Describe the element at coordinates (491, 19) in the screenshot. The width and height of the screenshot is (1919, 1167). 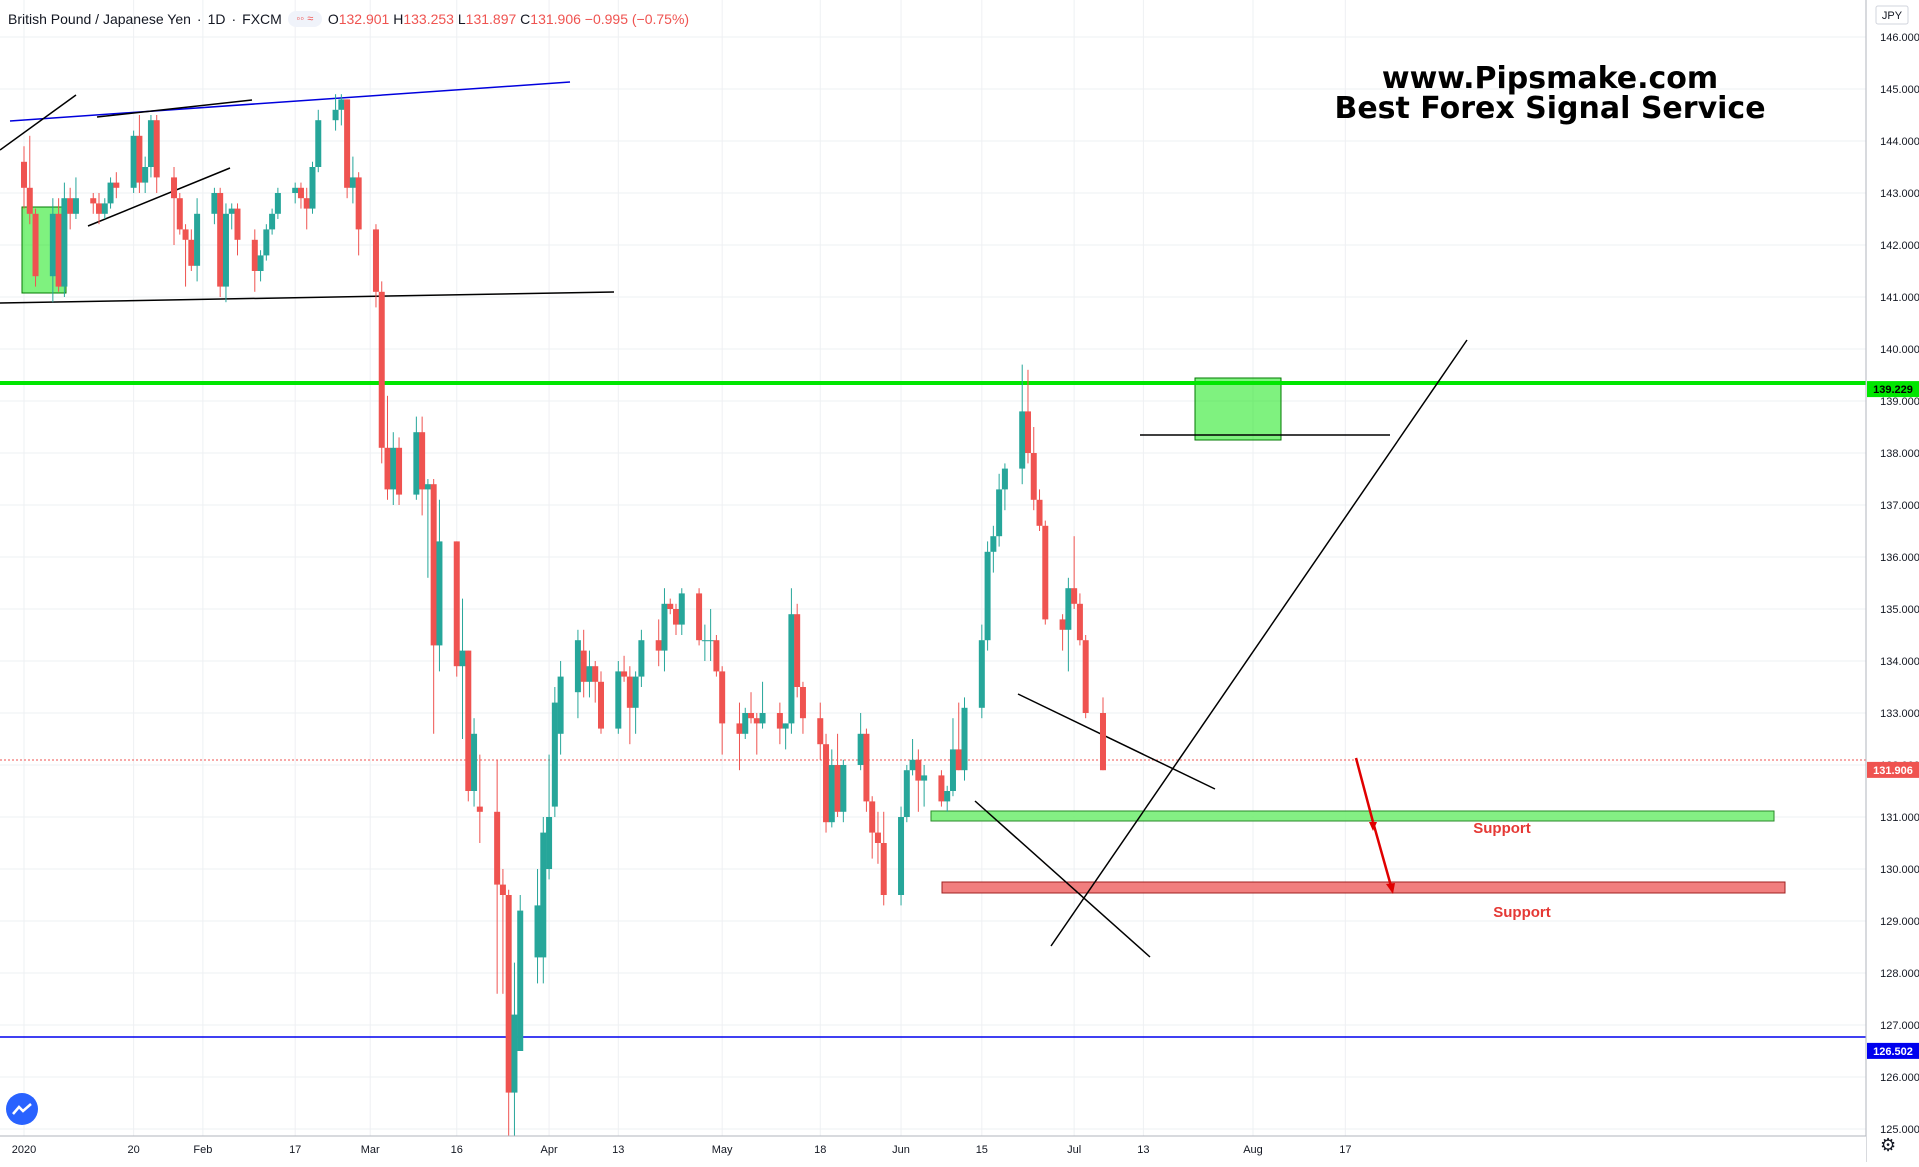
I see `low-value: 131.897` at that location.